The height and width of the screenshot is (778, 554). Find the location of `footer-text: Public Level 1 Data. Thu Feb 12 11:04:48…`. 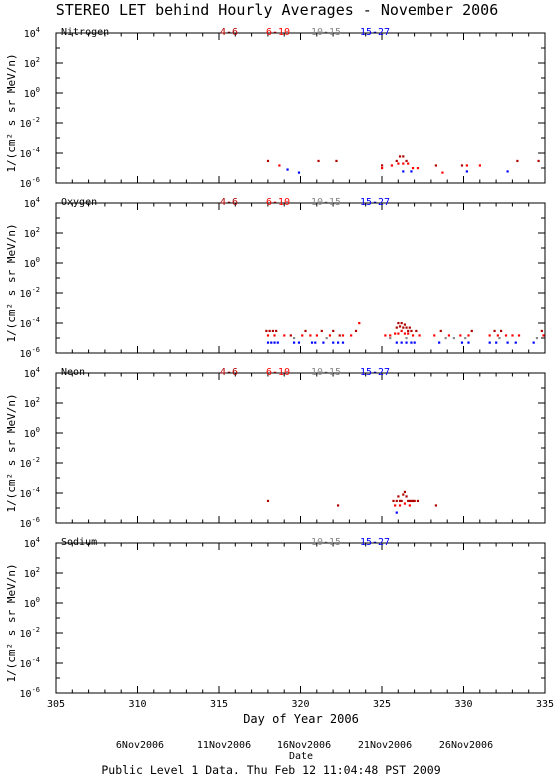

footer-text: Public Level 1 Data. Thu Feb 12 11:04:48… is located at coordinates (270, 770).